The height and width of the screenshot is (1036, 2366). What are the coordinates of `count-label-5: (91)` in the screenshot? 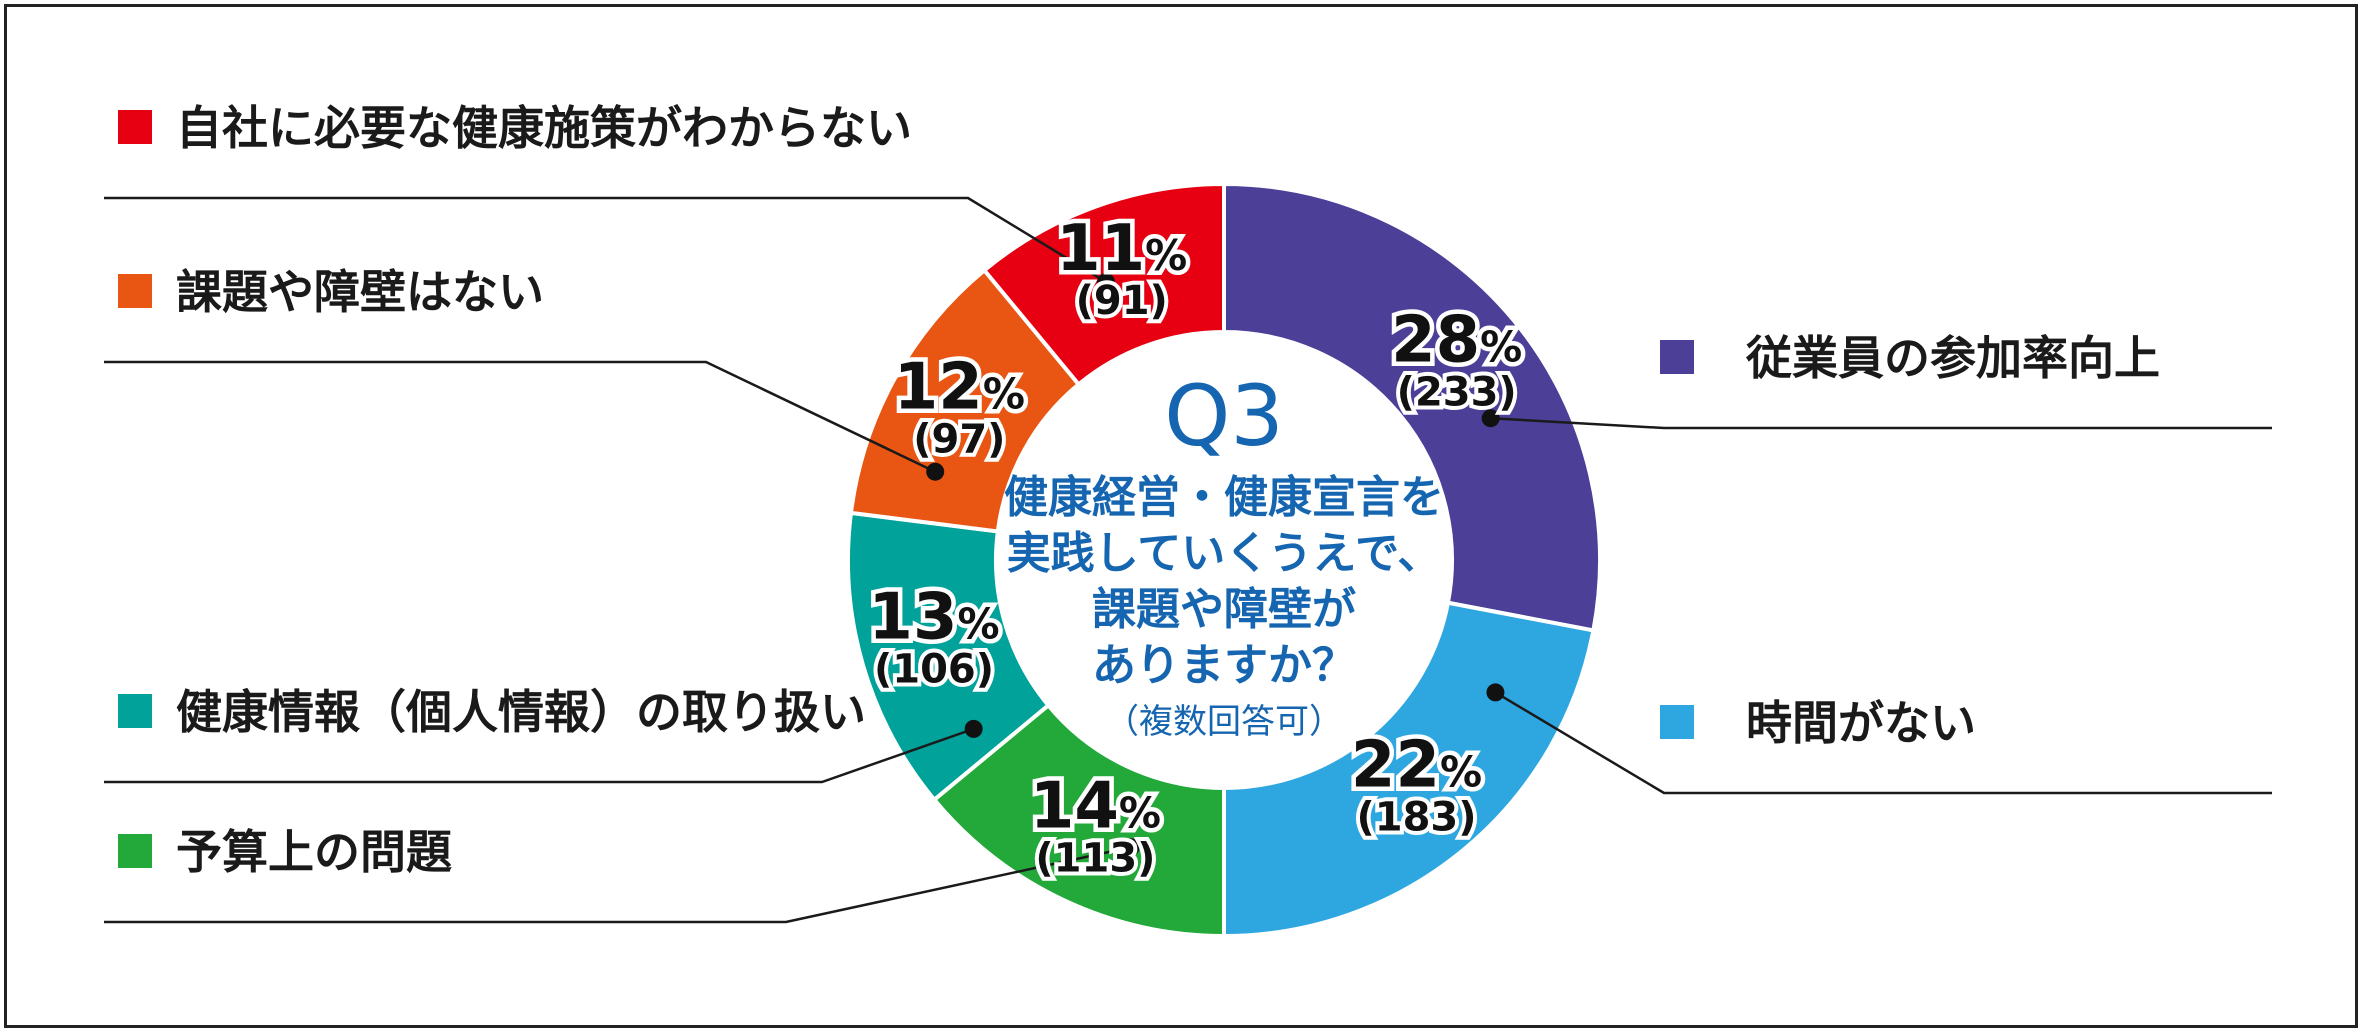 It's located at (1122, 301).